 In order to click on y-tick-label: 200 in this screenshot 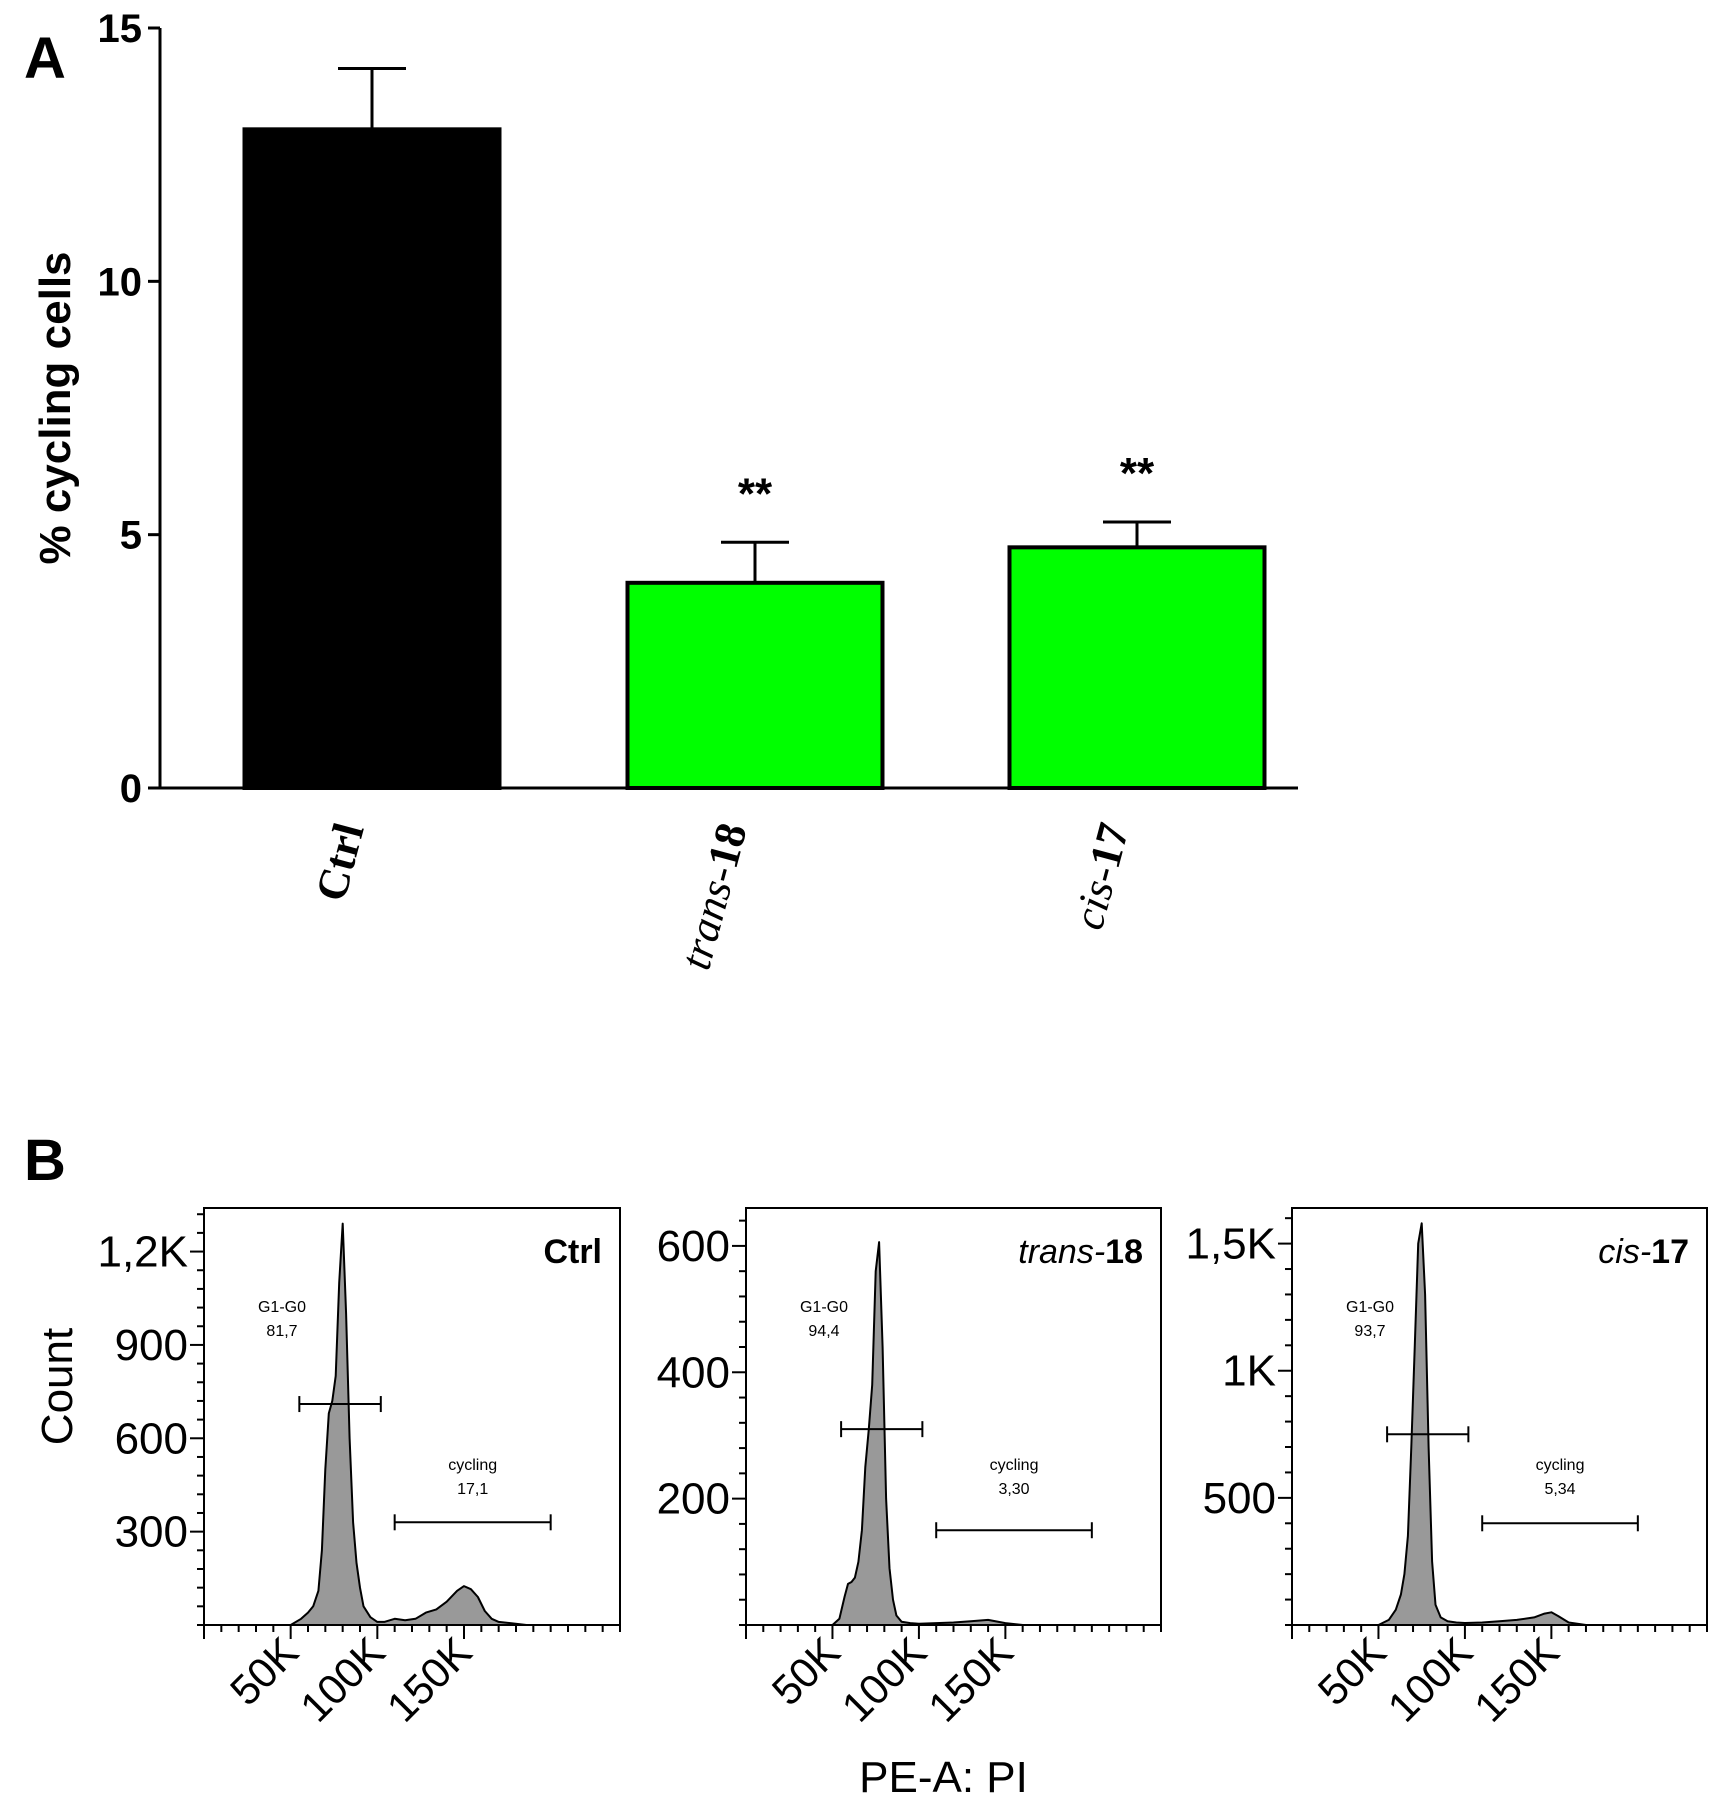, I will do `click(693, 1499)`.